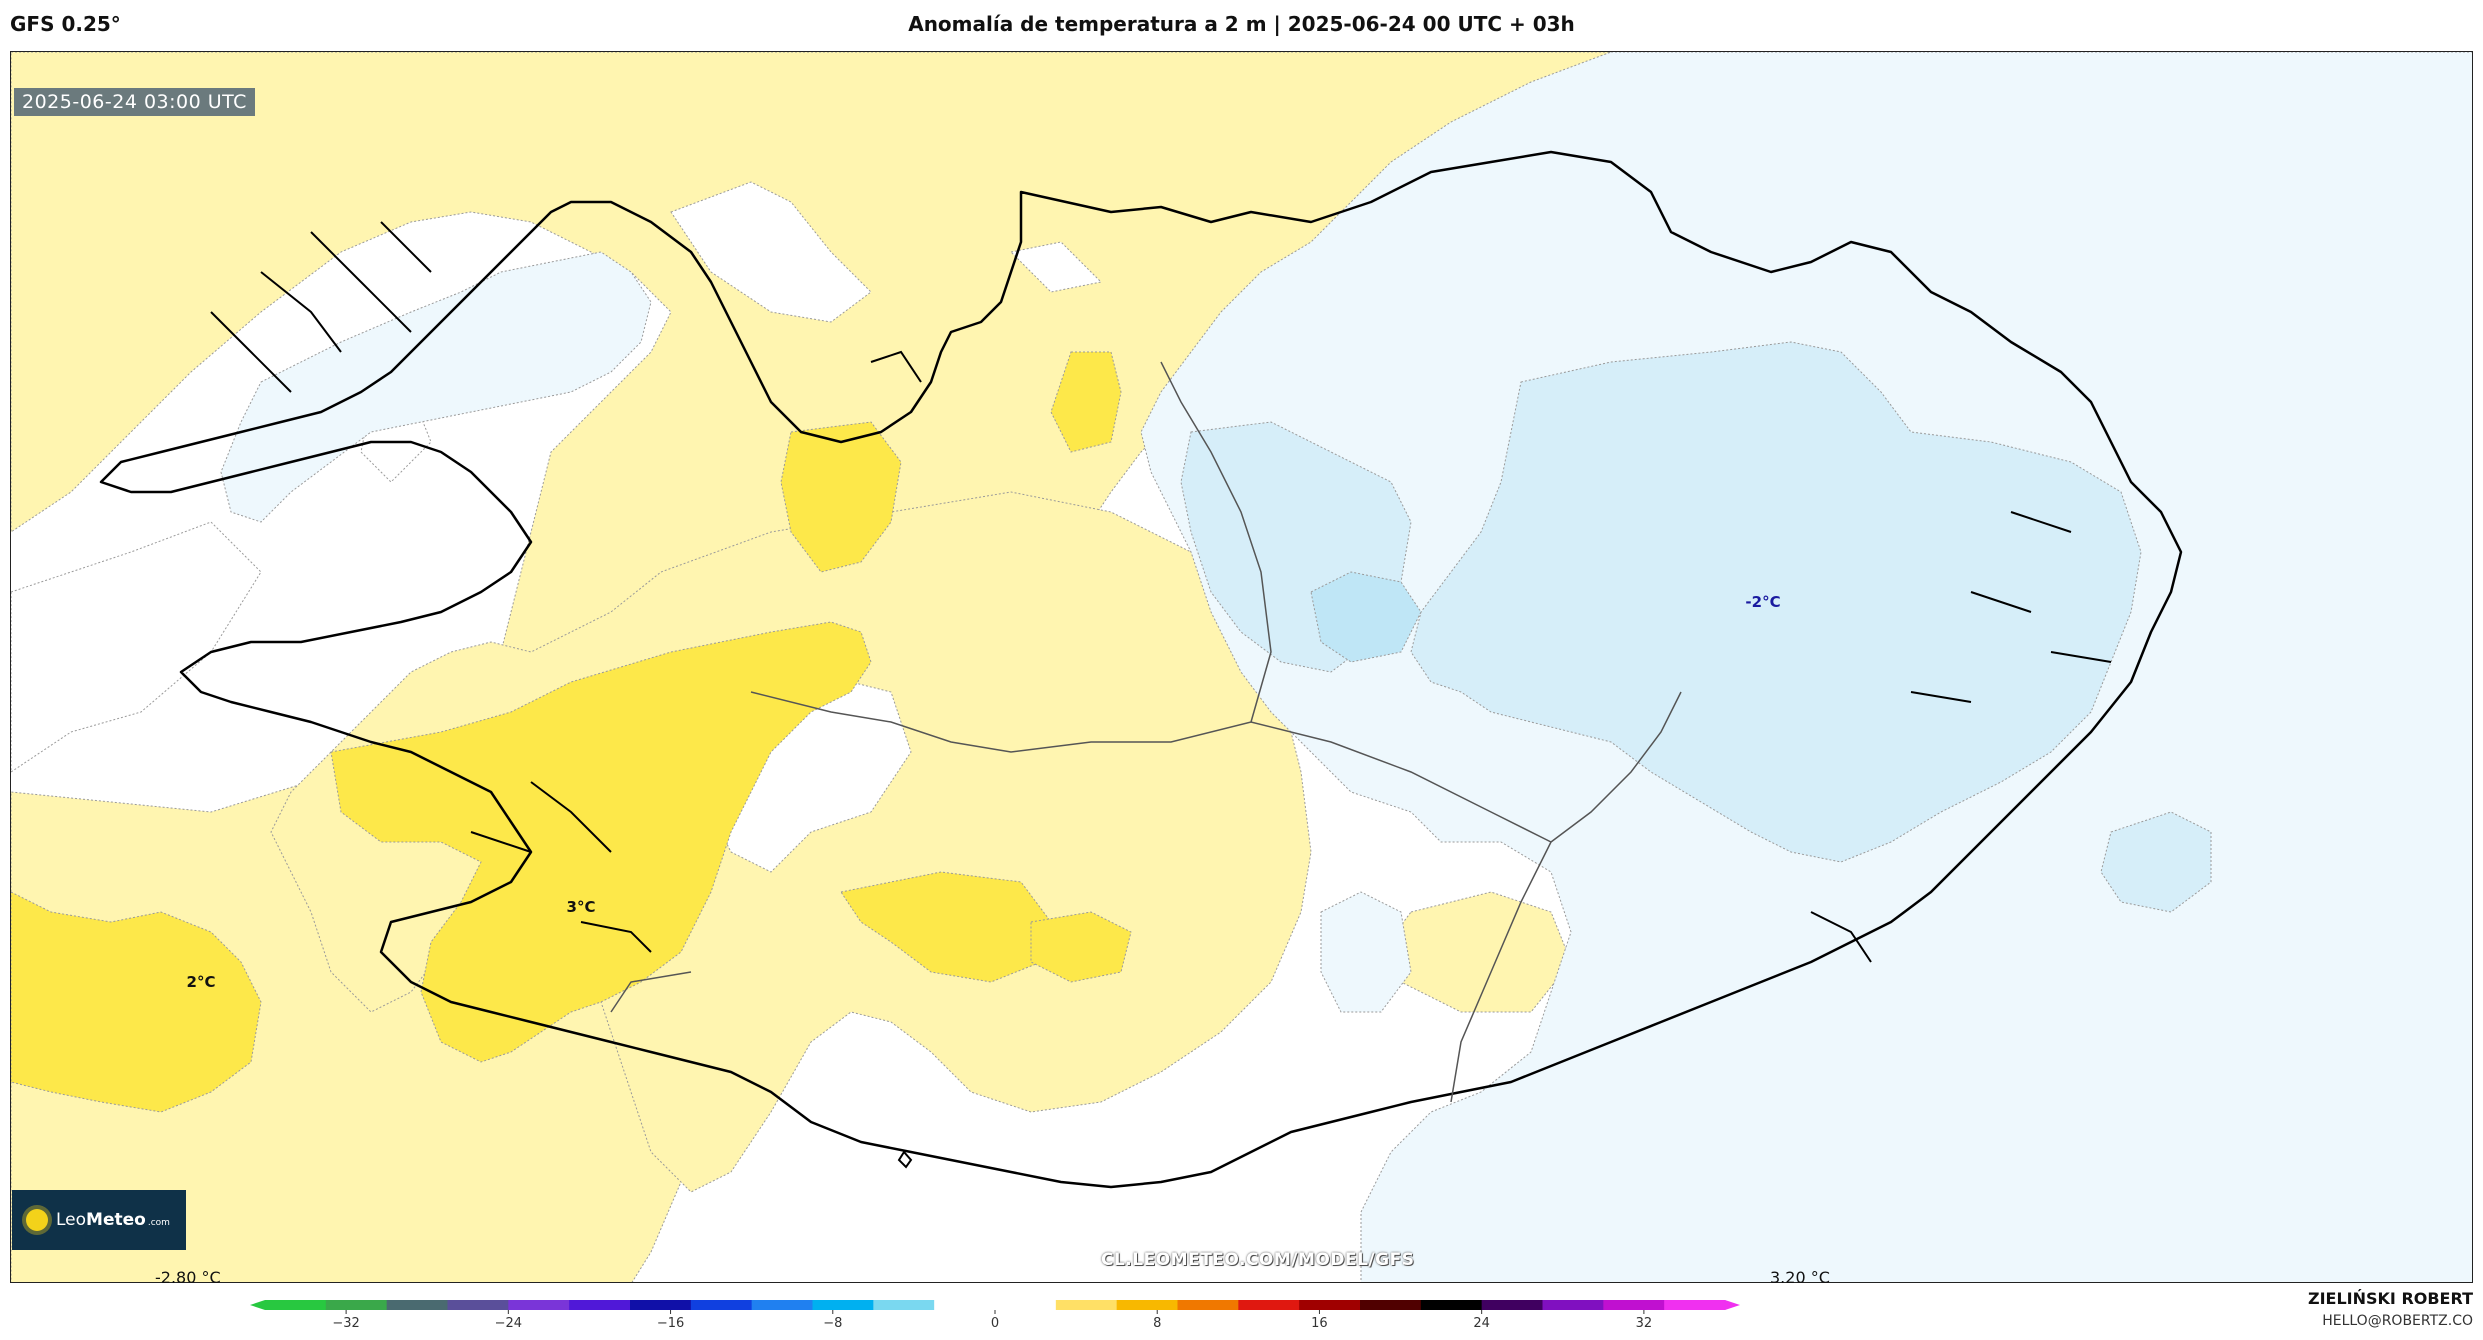 The height and width of the screenshot is (1340, 2483). I want to click on valid-time-badge: 2025-06-24 03:00 UTC, so click(134, 102).